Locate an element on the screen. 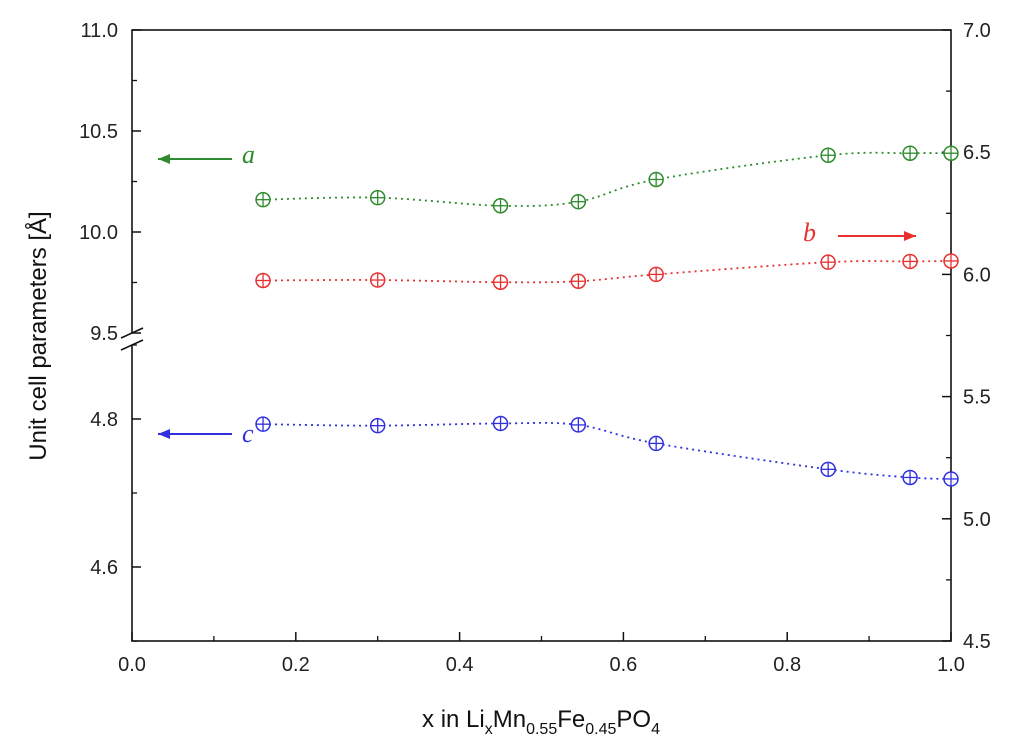 The height and width of the screenshot is (753, 1024). x-tick-label: 0.2 is located at coordinates (296, 665).